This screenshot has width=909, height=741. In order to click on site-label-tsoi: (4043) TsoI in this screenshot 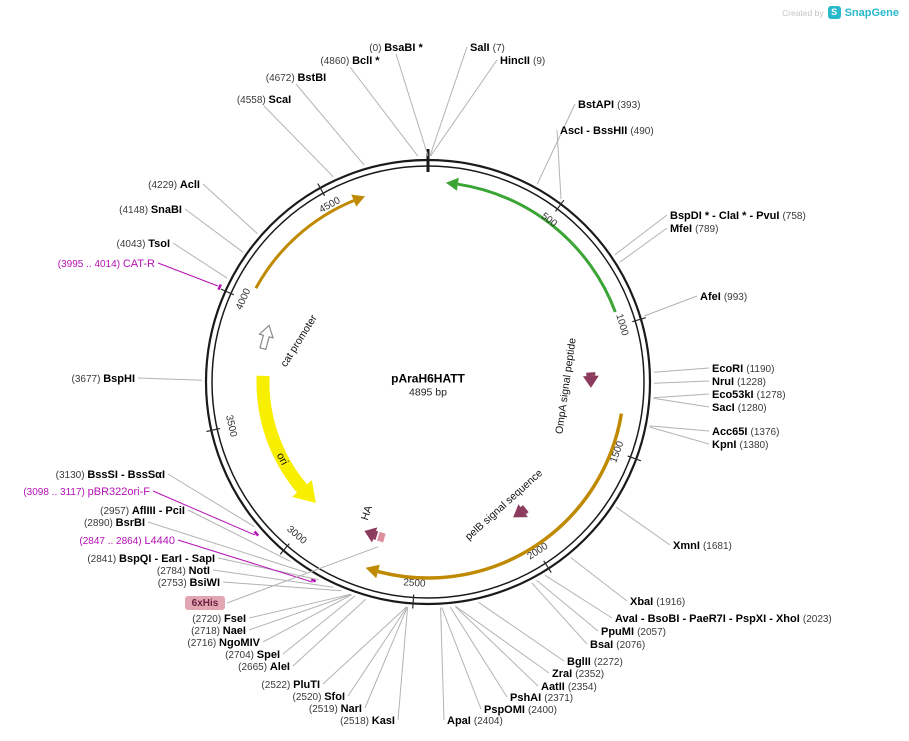, I will do `click(143, 244)`.